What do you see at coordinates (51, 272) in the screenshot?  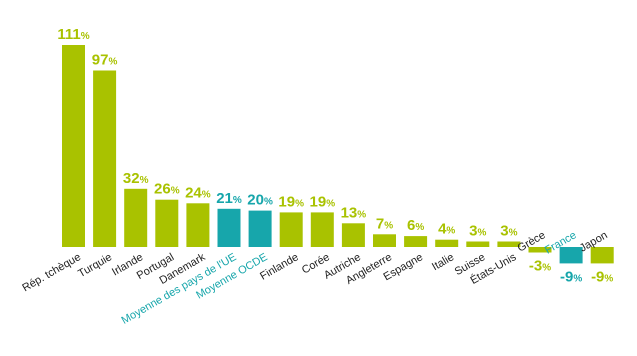 I see `category-label-rep-tcheque: Rép. tchèque` at bounding box center [51, 272].